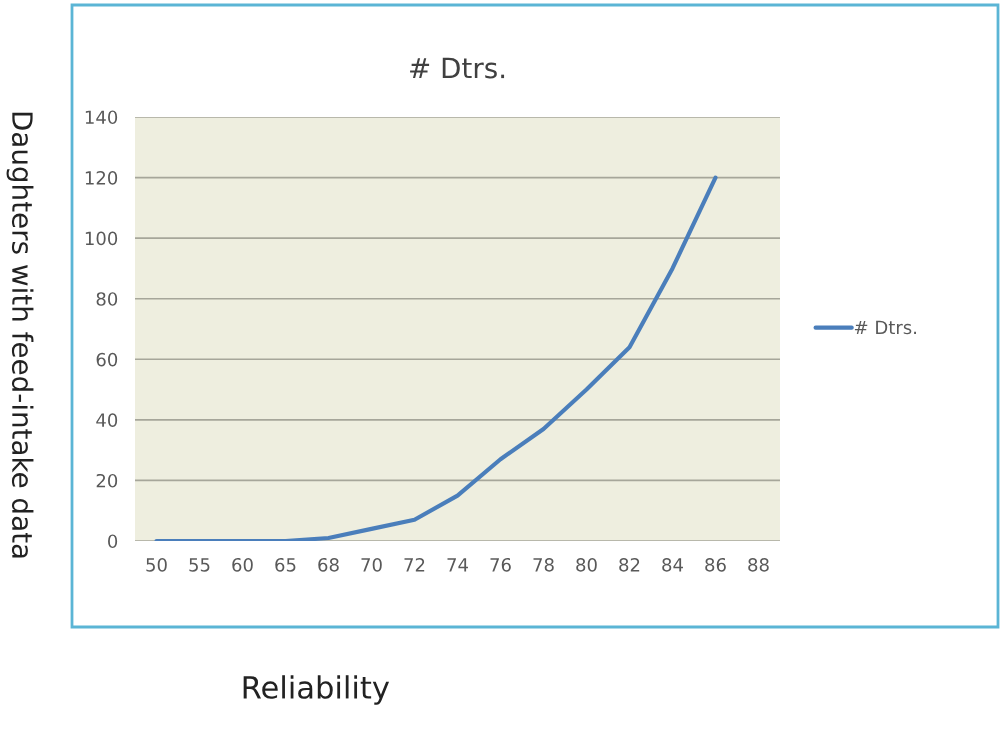 The image size is (1001, 740). I want to click on x-tick-label: 86, so click(715, 564).